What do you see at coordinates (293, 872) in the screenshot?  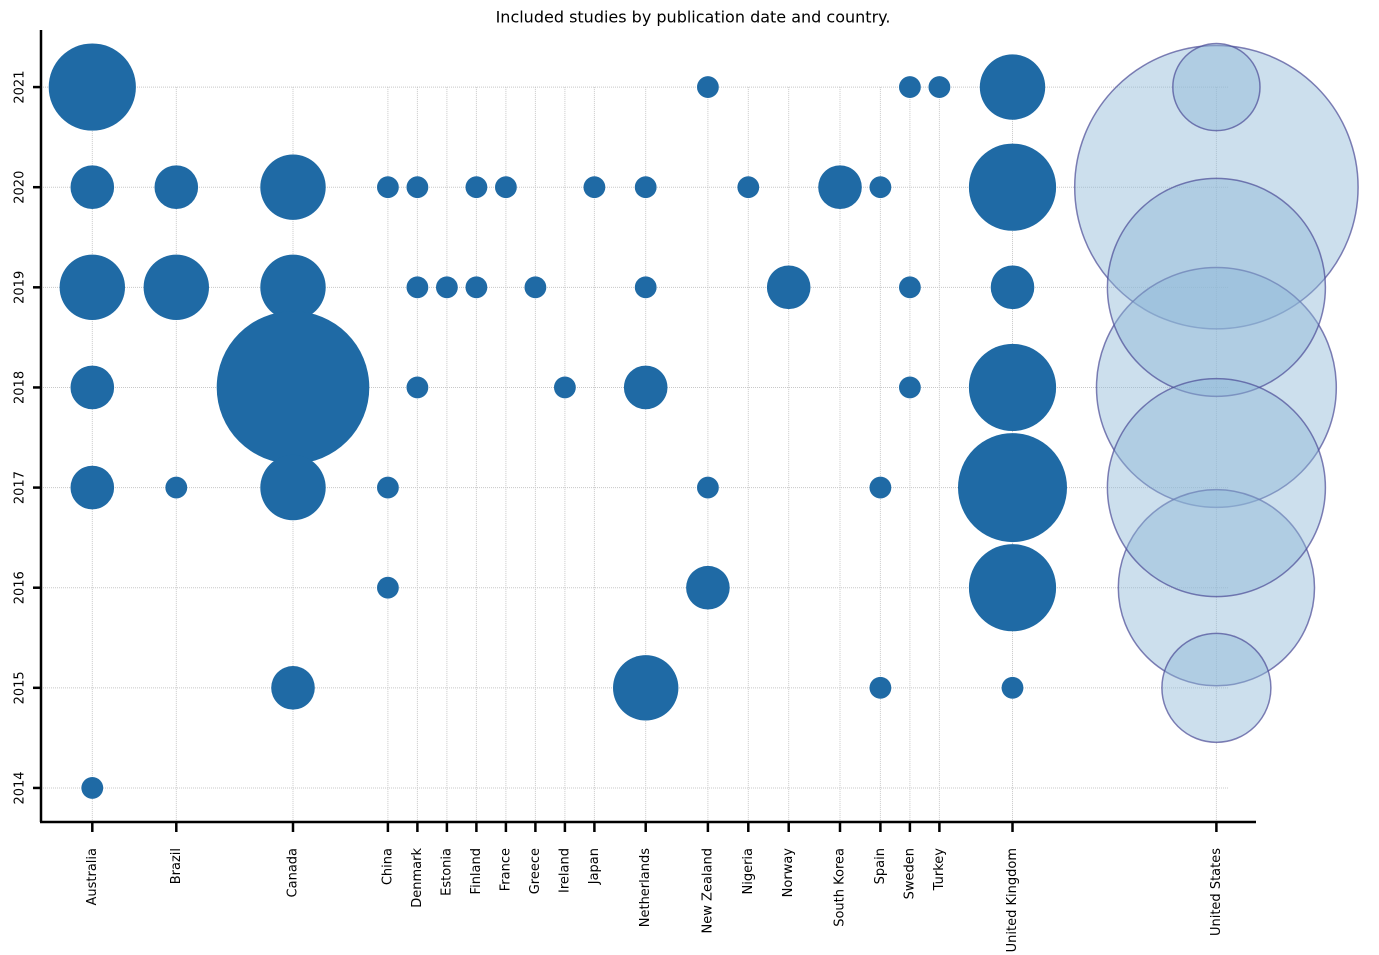 I see `x-tick-label: Canada` at bounding box center [293, 872].